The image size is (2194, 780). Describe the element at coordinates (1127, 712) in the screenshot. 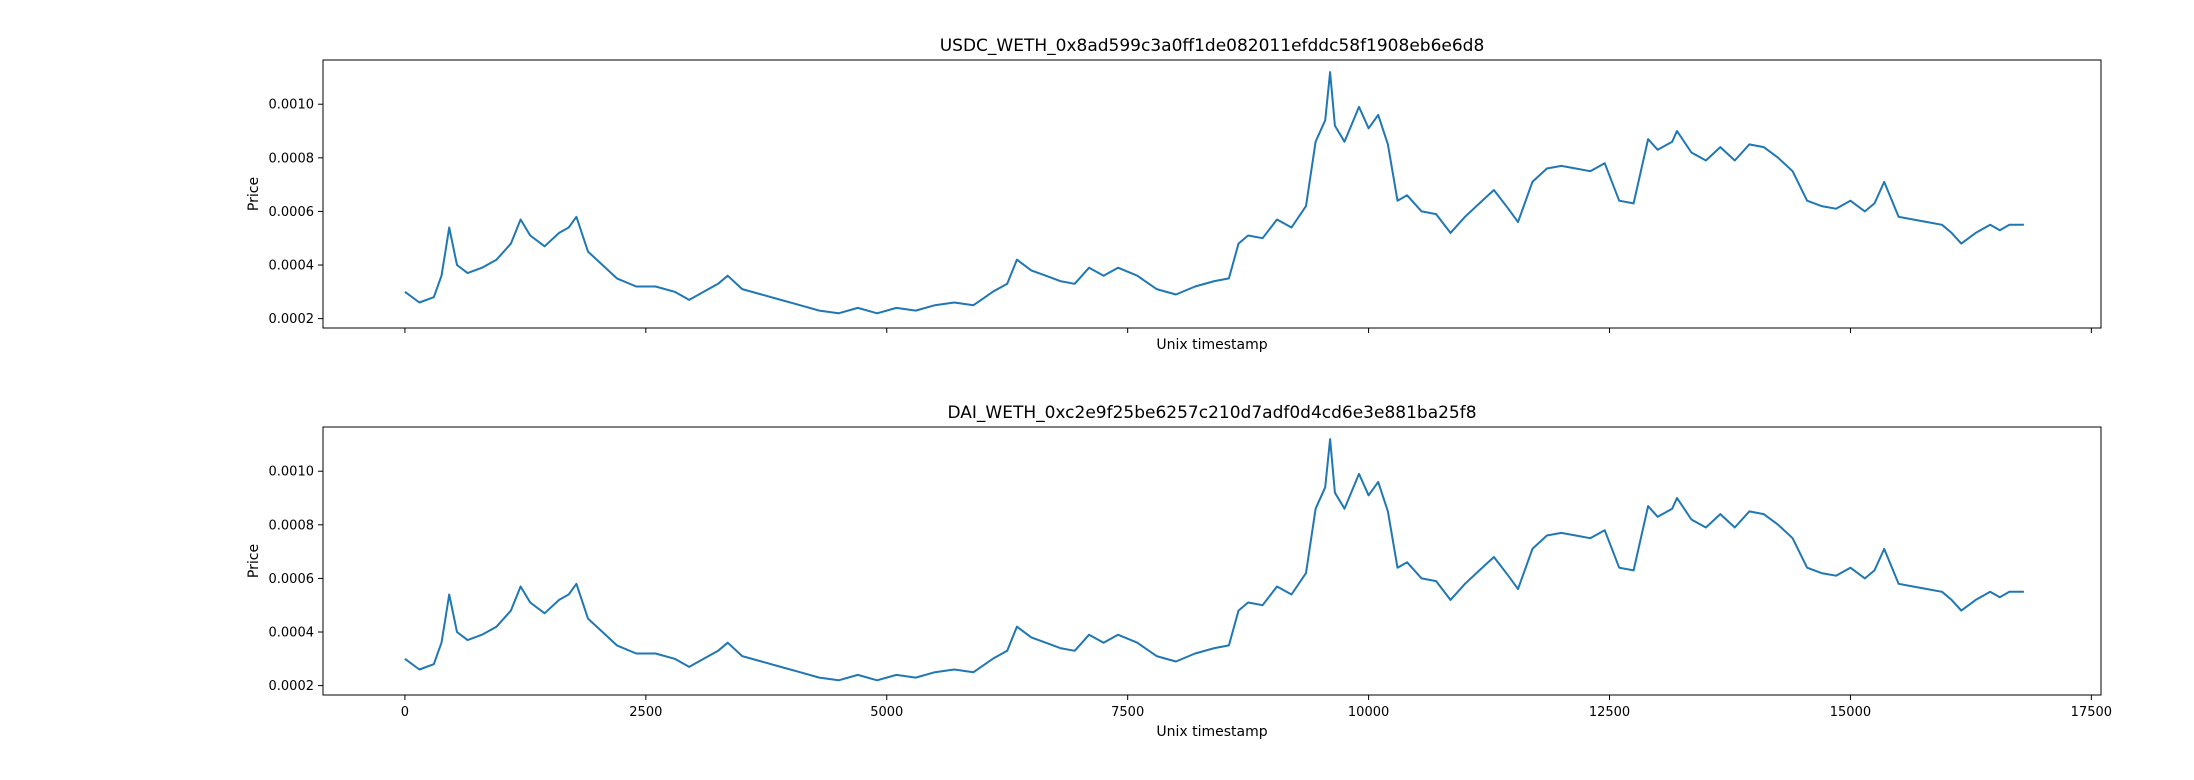

I see `x-tick-label: 7500` at that location.